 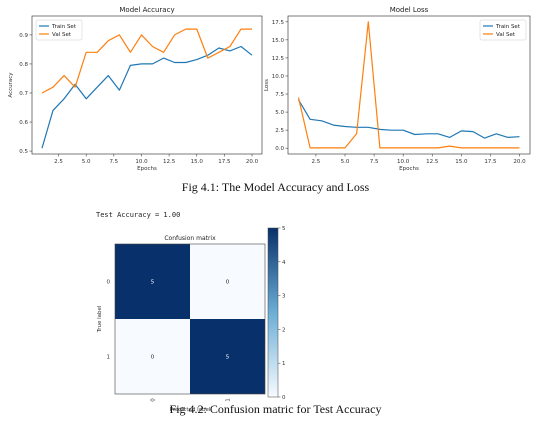 What do you see at coordinates (11, 85) in the screenshot?
I see `accuracy-y-axis-label: Accuracy` at bounding box center [11, 85].